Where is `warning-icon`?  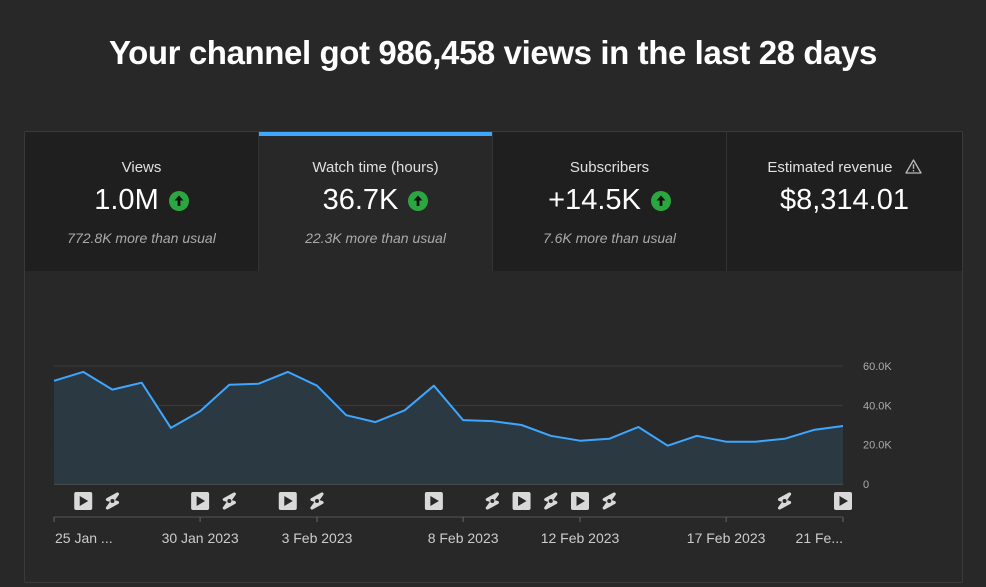
warning-icon is located at coordinates (913, 168).